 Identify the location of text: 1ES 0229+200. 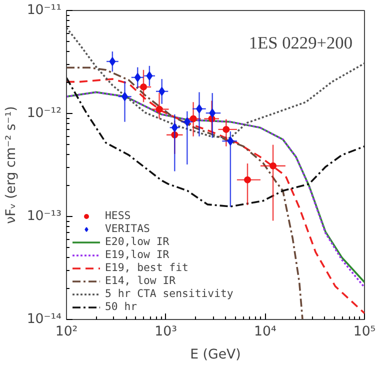
(300, 43).